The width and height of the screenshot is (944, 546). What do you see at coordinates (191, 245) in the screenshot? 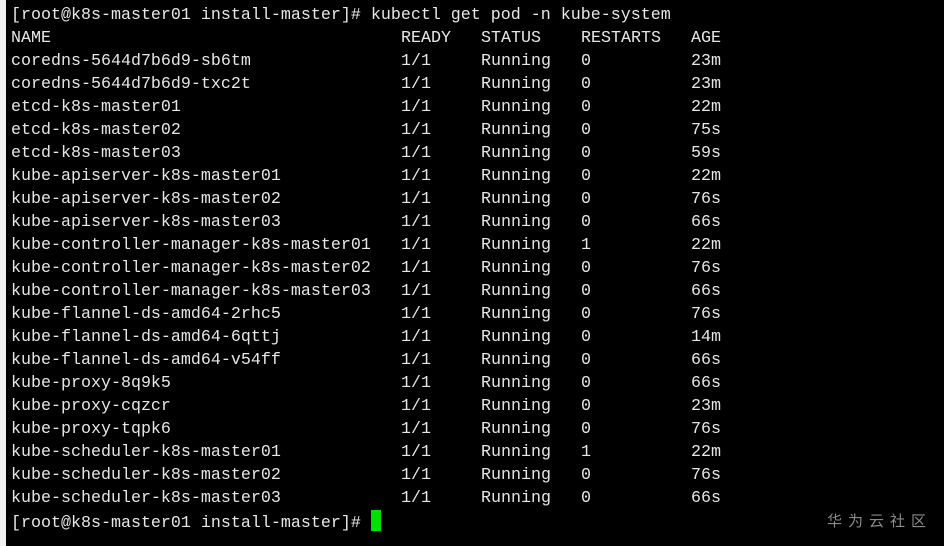
I see `name-cell: kube-controller-manager-k8s-master01` at bounding box center [191, 245].